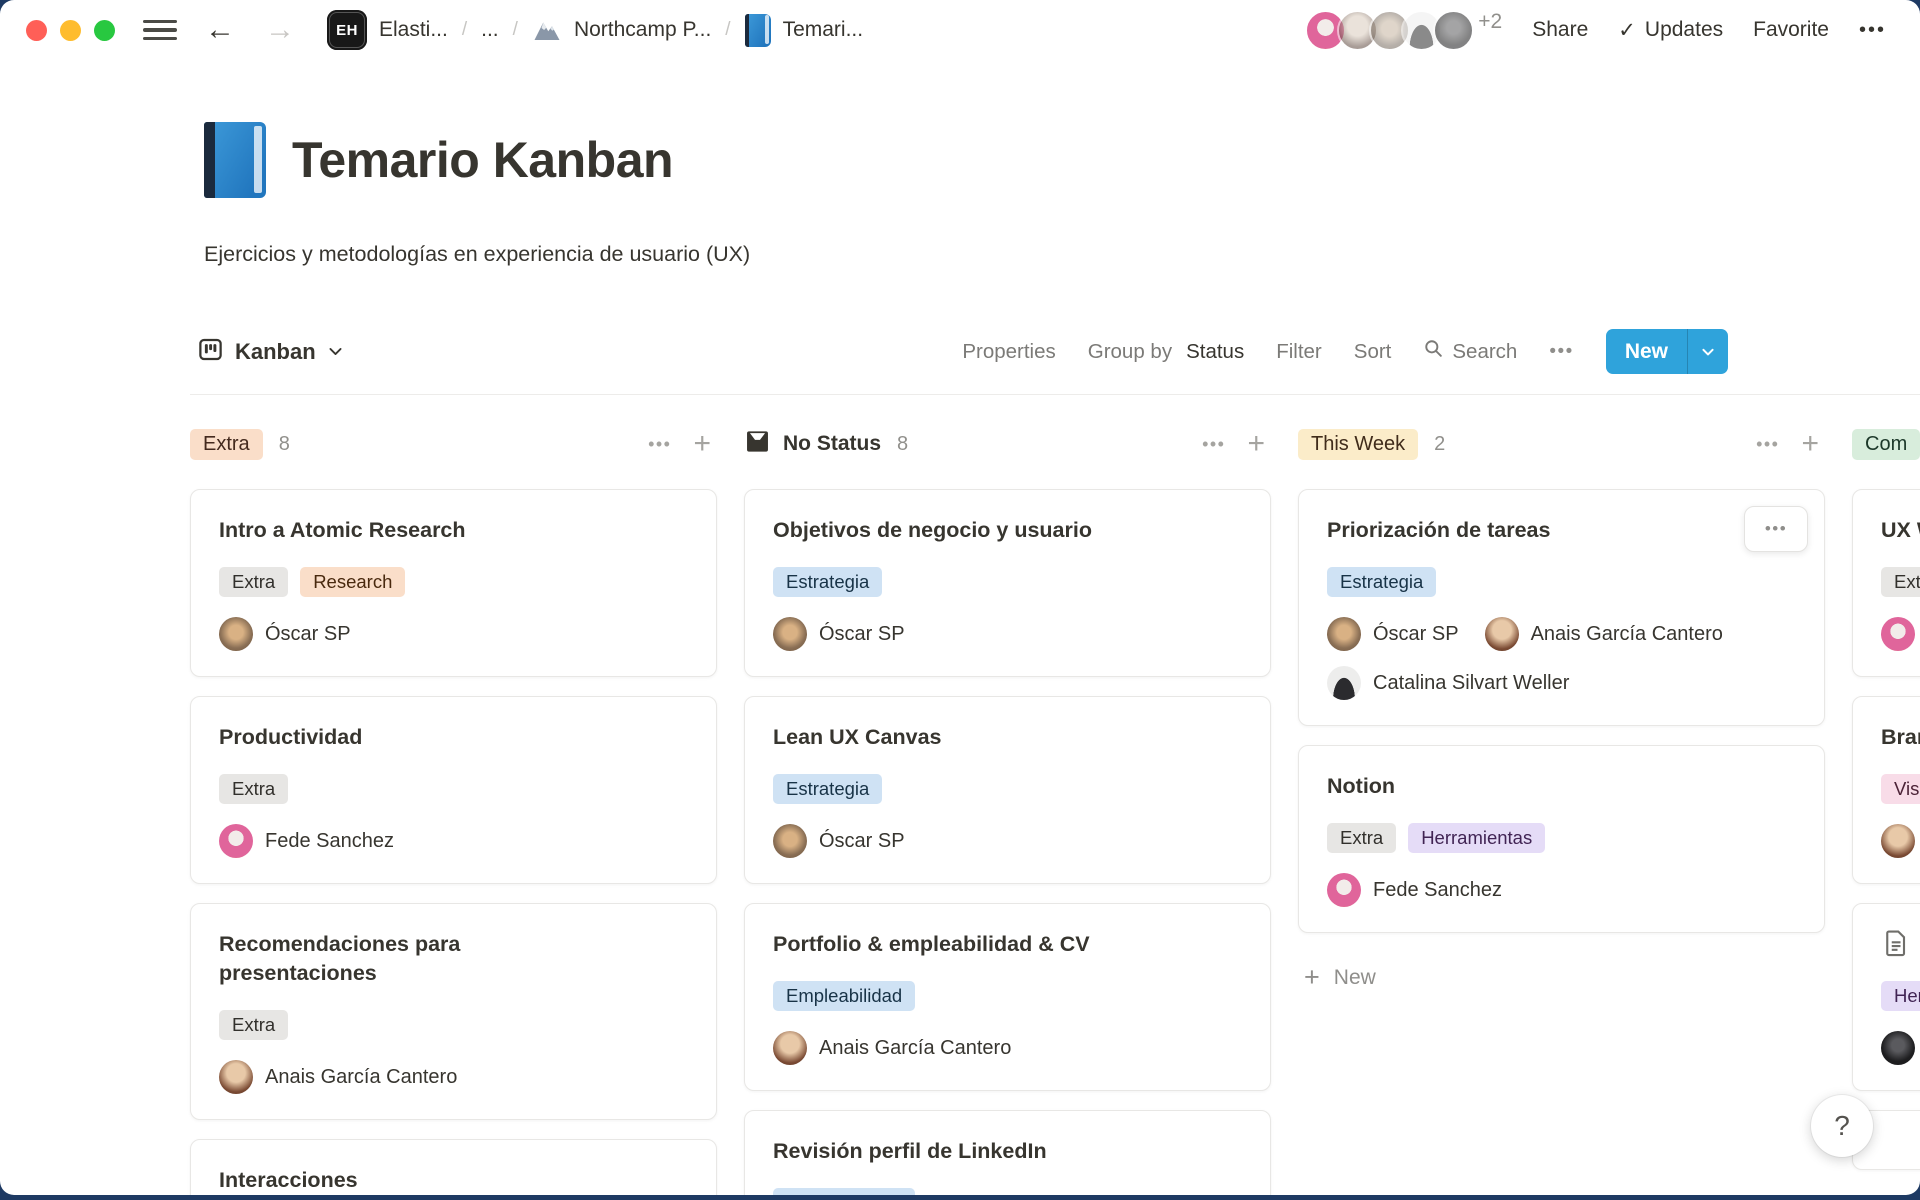 This screenshot has height=1200, width=1920. Describe the element at coordinates (1362, 838) in the screenshot. I see `tag: Extra` at that location.